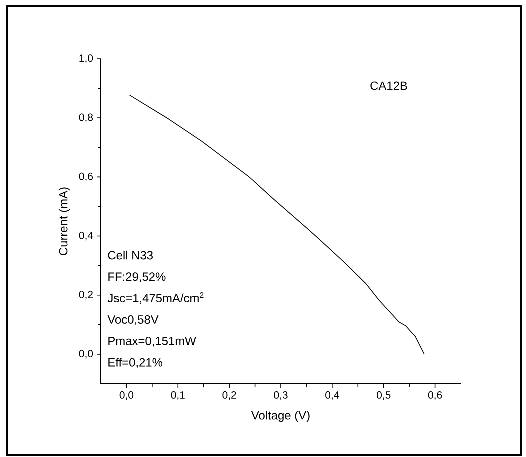 Image resolution: width=526 pixels, height=457 pixels. I want to click on annotation: Jsc=1,475mA/cm$^{2}$, so click(156, 298).